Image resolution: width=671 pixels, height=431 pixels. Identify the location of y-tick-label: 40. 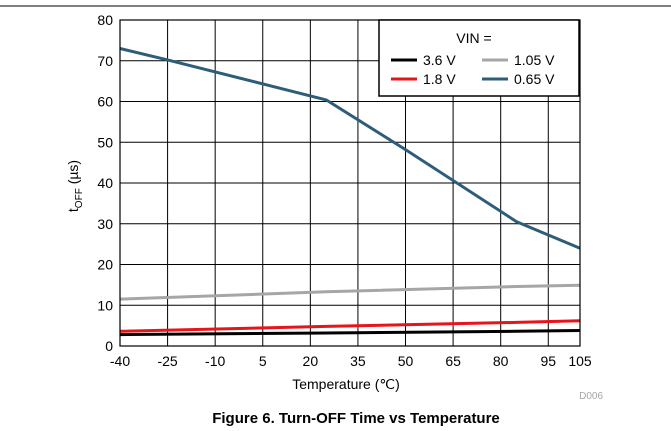
(105, 183).